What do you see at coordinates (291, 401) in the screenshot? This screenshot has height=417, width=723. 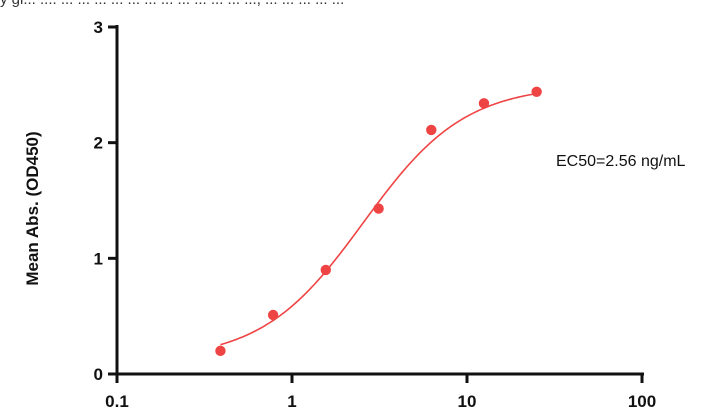 I see `x-tick-label: 1` at bounding box center [291, 401].